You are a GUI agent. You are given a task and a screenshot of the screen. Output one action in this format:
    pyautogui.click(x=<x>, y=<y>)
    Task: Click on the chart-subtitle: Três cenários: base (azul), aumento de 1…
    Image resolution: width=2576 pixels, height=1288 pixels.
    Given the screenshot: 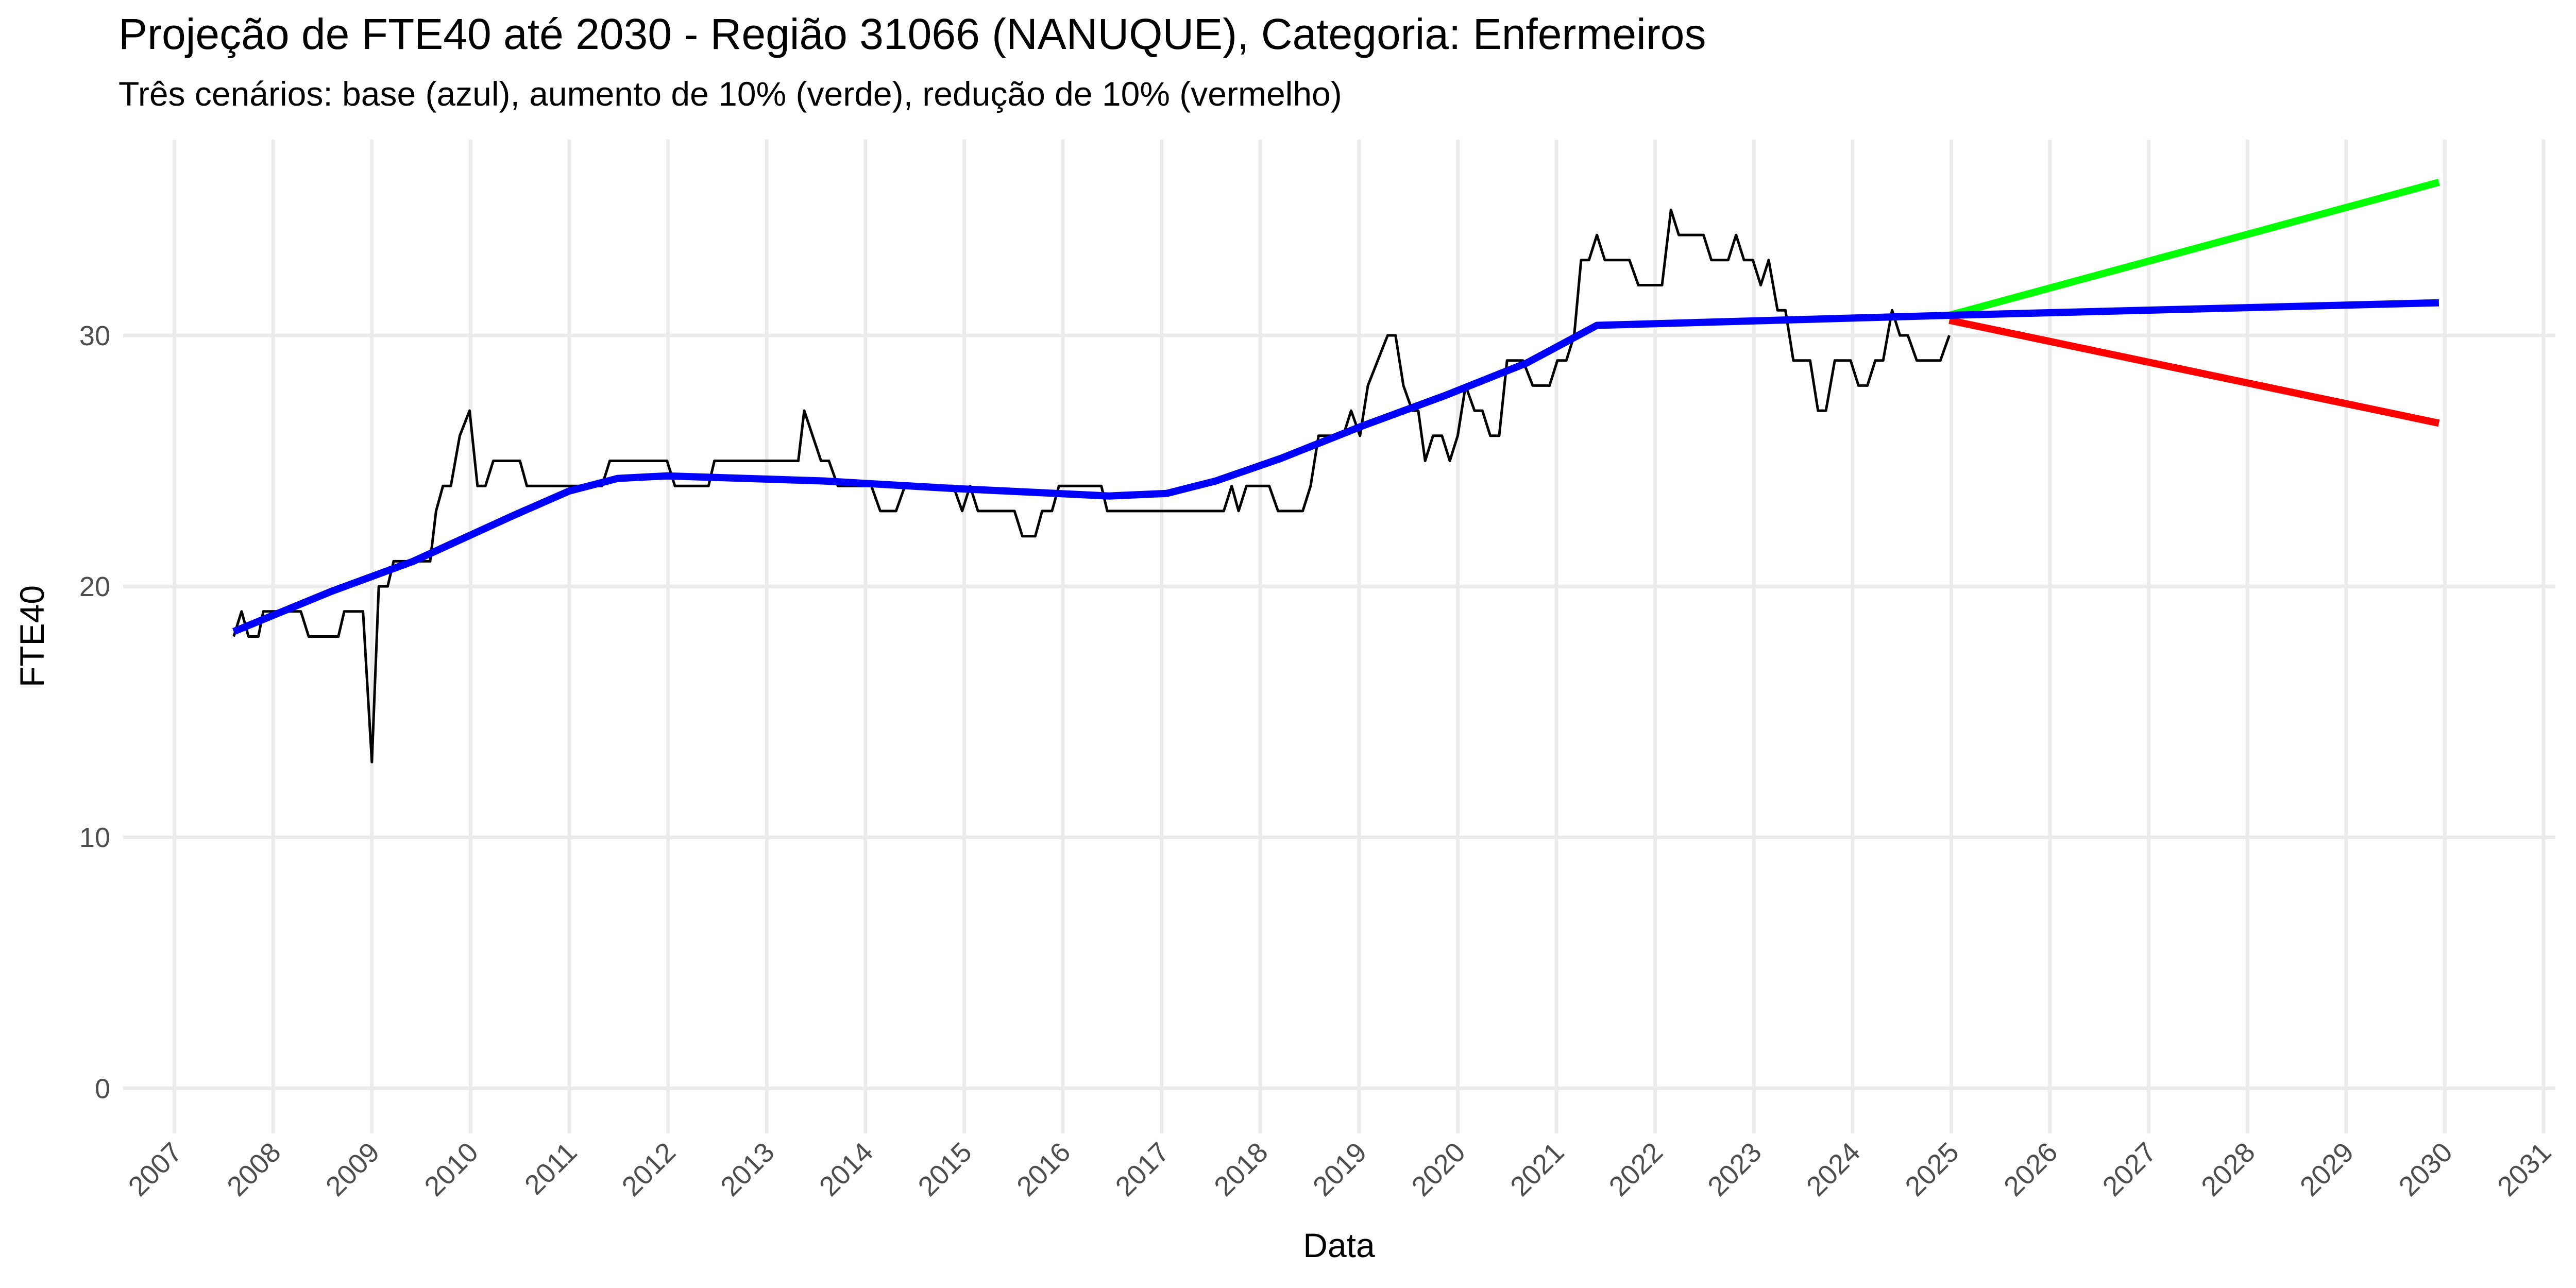 What is the action you would take?
    pyautogui.click(x=730, y=94)
    